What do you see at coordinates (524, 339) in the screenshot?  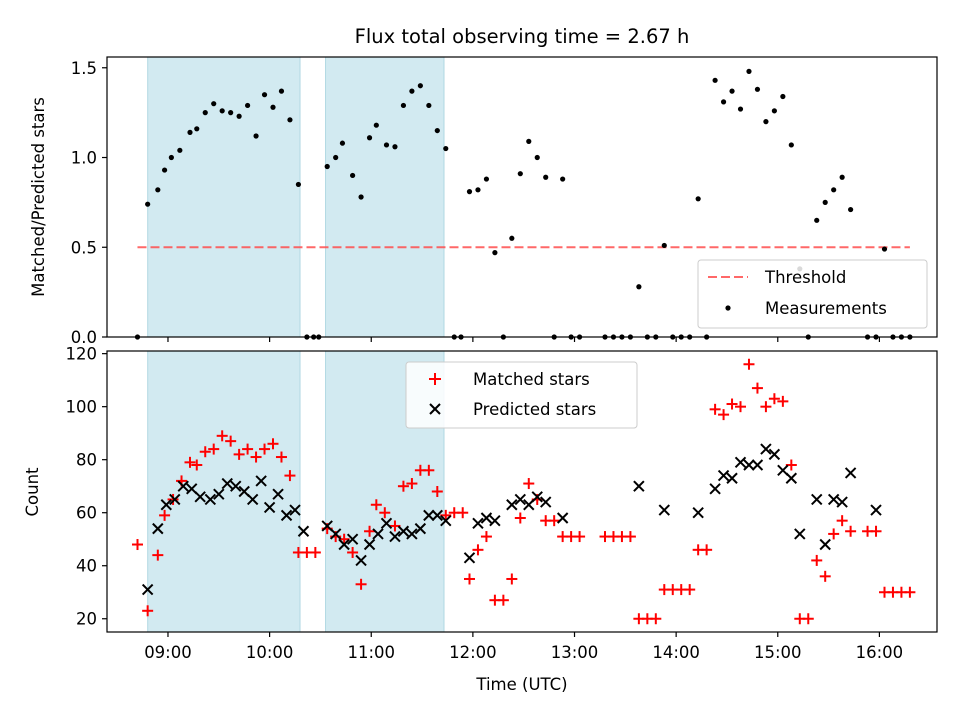 I see `top-x-axis-ticks` at bounding box center [524, 339].